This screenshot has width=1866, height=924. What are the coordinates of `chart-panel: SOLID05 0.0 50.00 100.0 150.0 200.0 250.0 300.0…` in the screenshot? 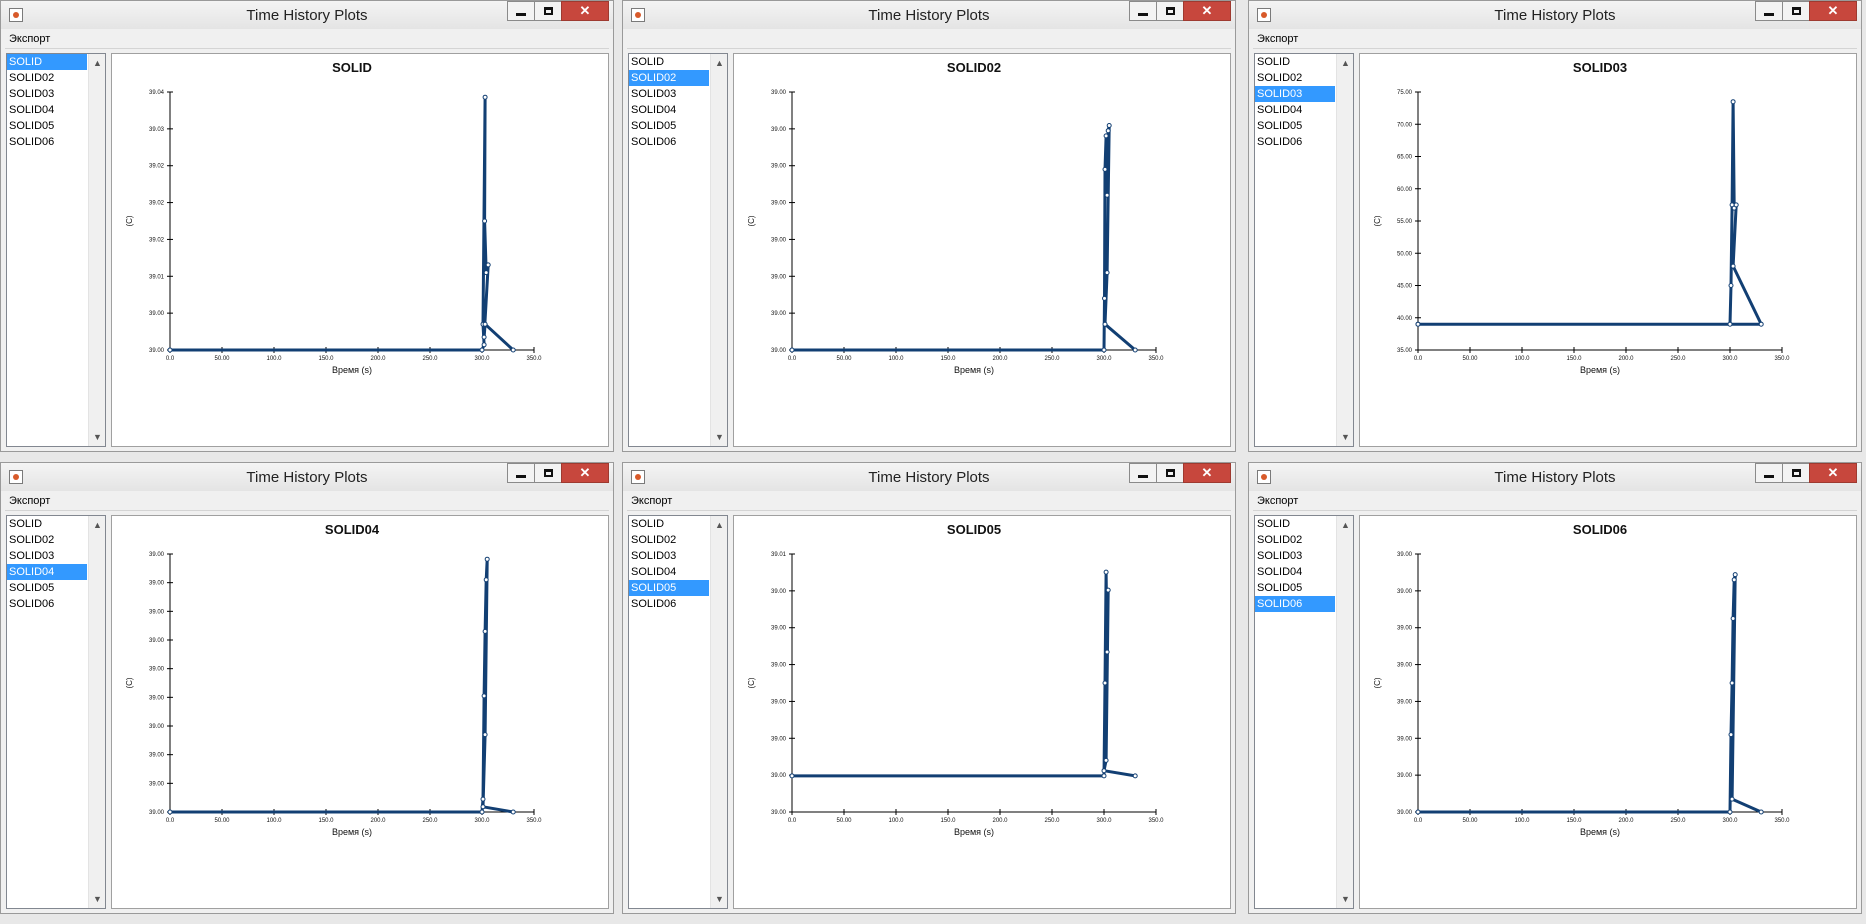 It's located at (982, 712).